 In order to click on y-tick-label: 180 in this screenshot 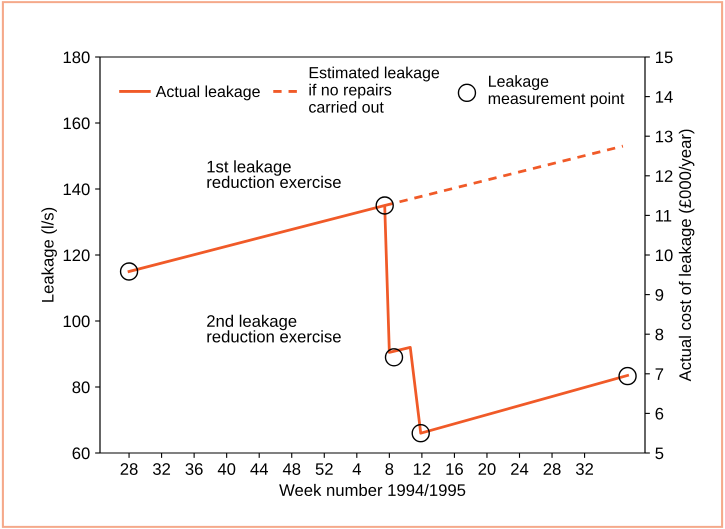, I will do `click(77, 57)`.